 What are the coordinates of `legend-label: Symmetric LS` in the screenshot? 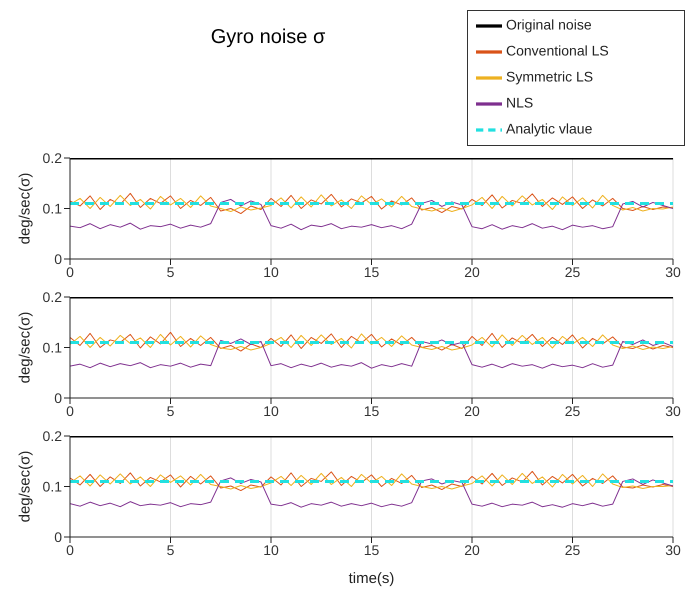 It's located at (550, 76).